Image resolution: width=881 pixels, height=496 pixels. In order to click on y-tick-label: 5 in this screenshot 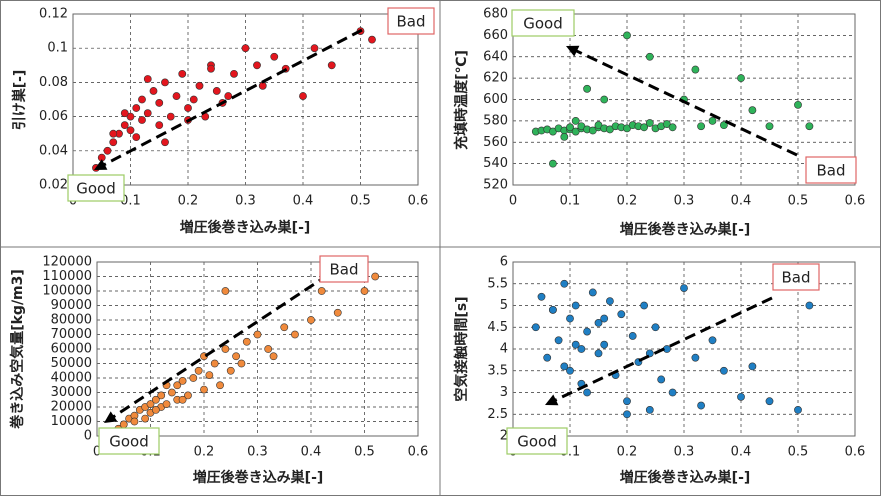, I will do `click(504, 305)`.